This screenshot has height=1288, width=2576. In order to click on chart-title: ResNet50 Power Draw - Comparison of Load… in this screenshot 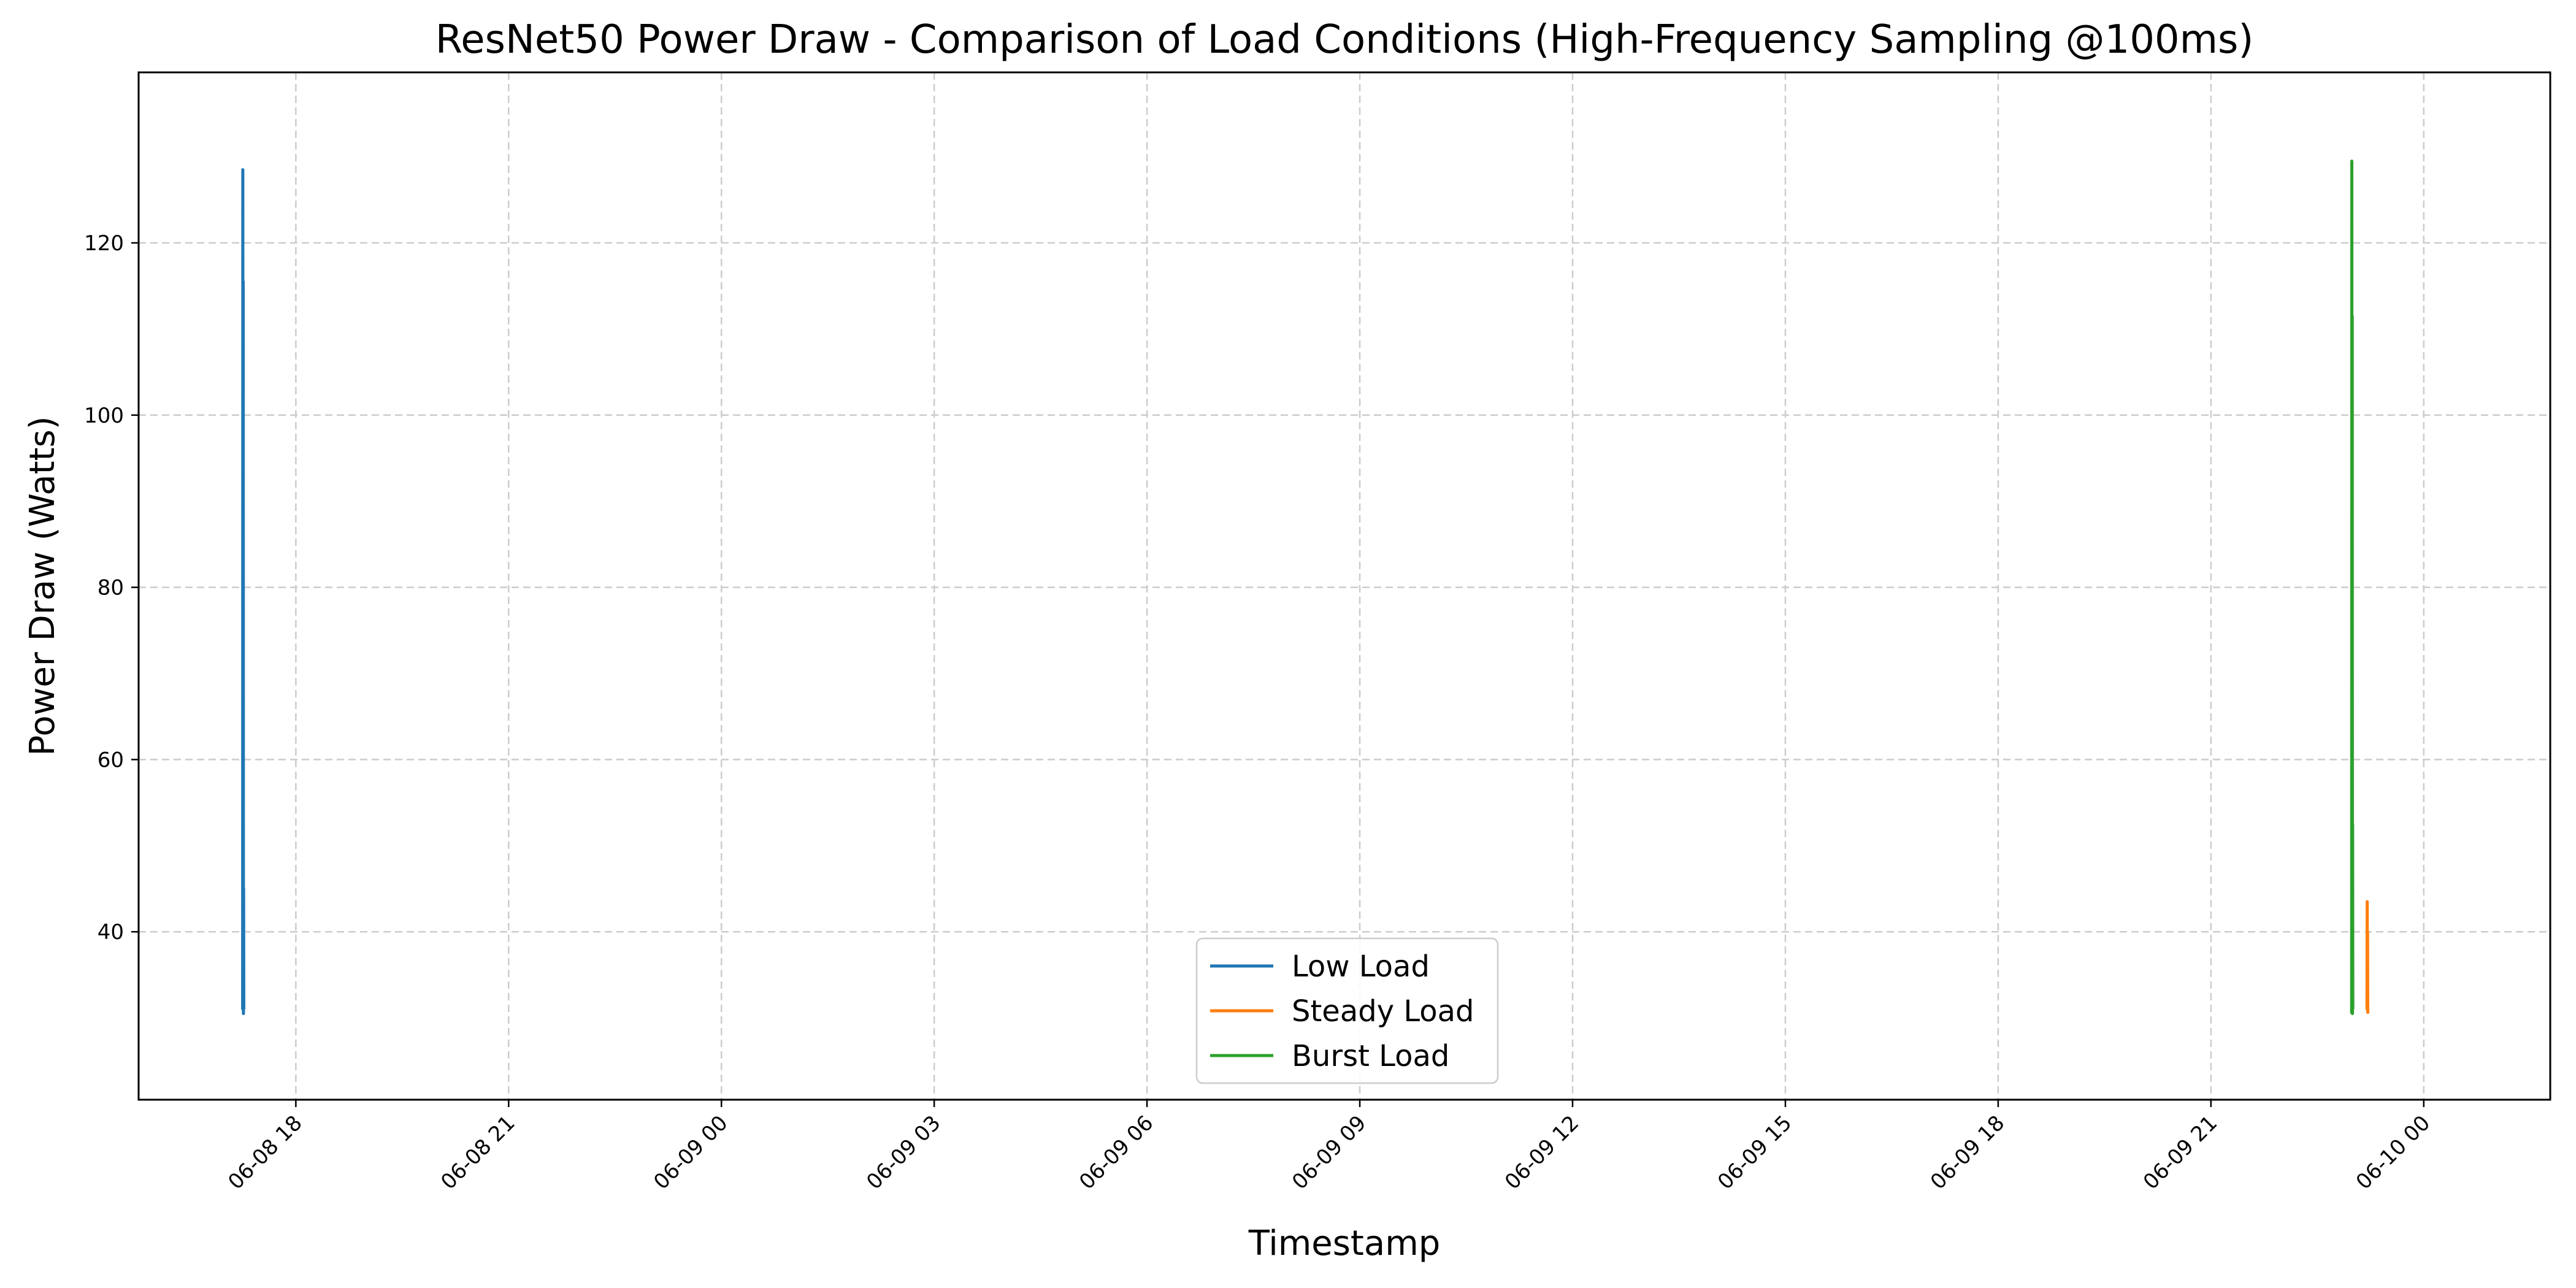, I will do `click(1344, 40)`.